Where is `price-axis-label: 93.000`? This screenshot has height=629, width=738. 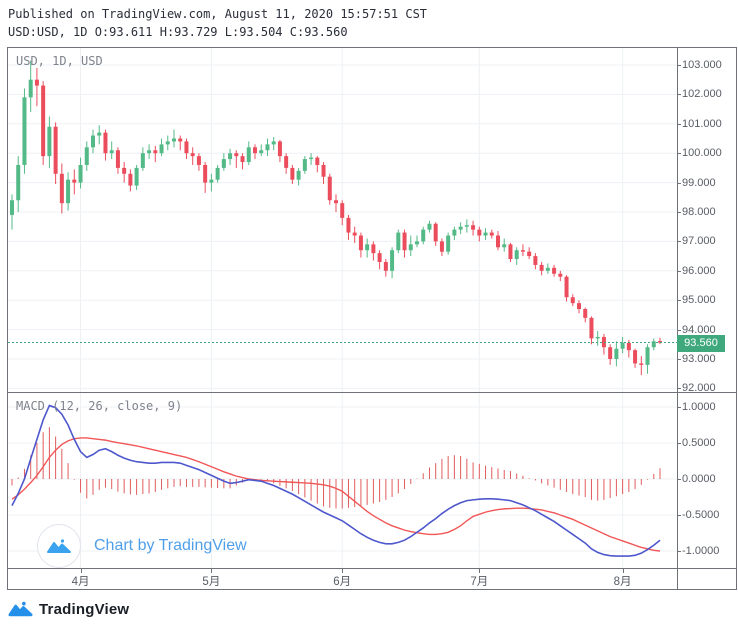 price-axis-label: 93.000 is located at coordinates (696, 359).